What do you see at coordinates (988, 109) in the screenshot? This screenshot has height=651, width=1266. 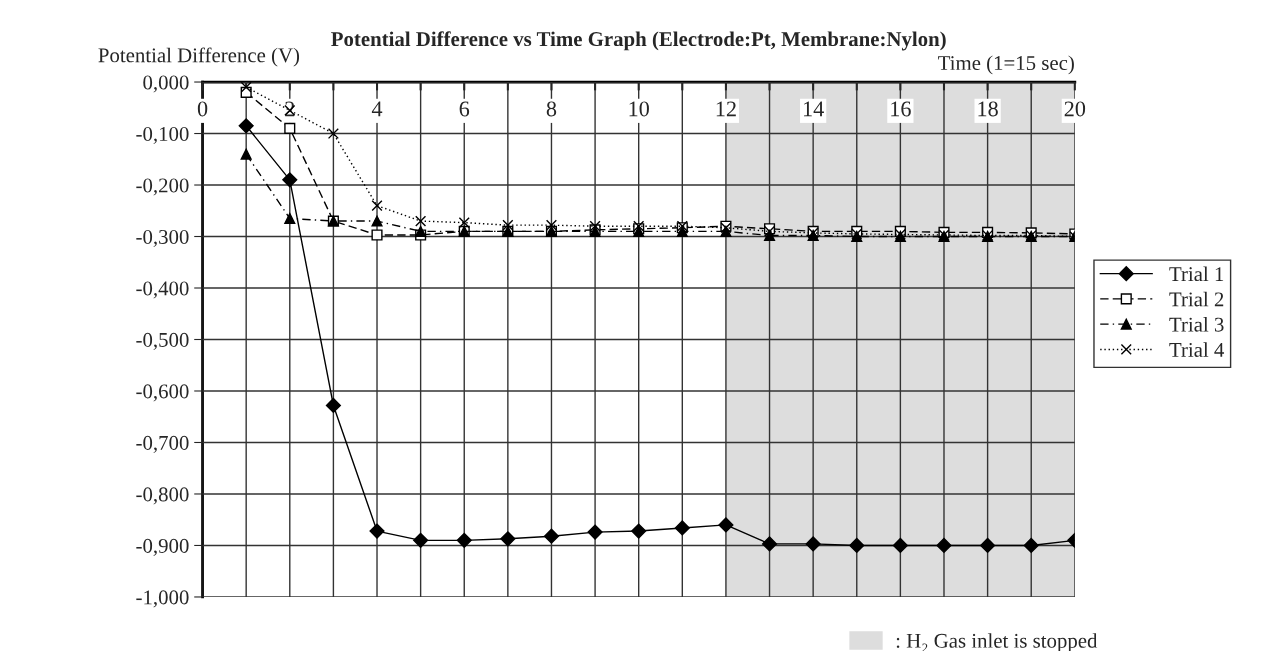 I see `x-tick-label: 18` at bounding box center [988, 109].